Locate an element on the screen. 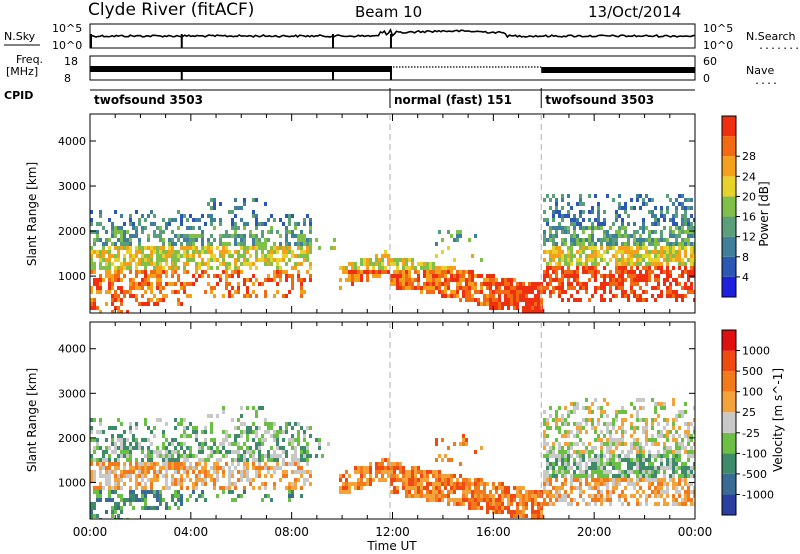 Image resolution: width=800 pixels, height=554 pixels. velocity-cell-1904 is located at coordinates (673, 504).